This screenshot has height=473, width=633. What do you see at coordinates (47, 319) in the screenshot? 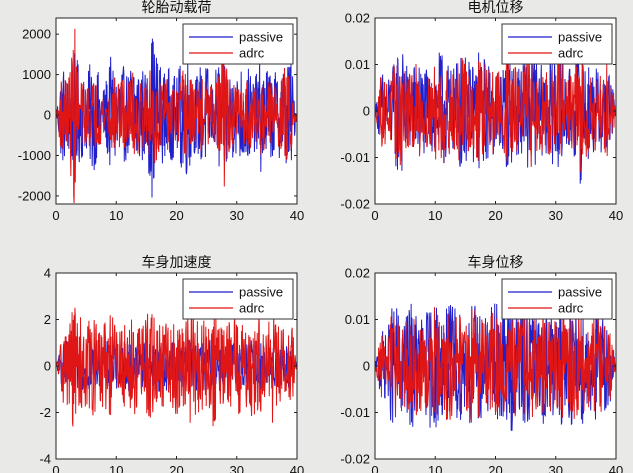
I see `y-tick-label: 2` at bounding box center [47, 319].